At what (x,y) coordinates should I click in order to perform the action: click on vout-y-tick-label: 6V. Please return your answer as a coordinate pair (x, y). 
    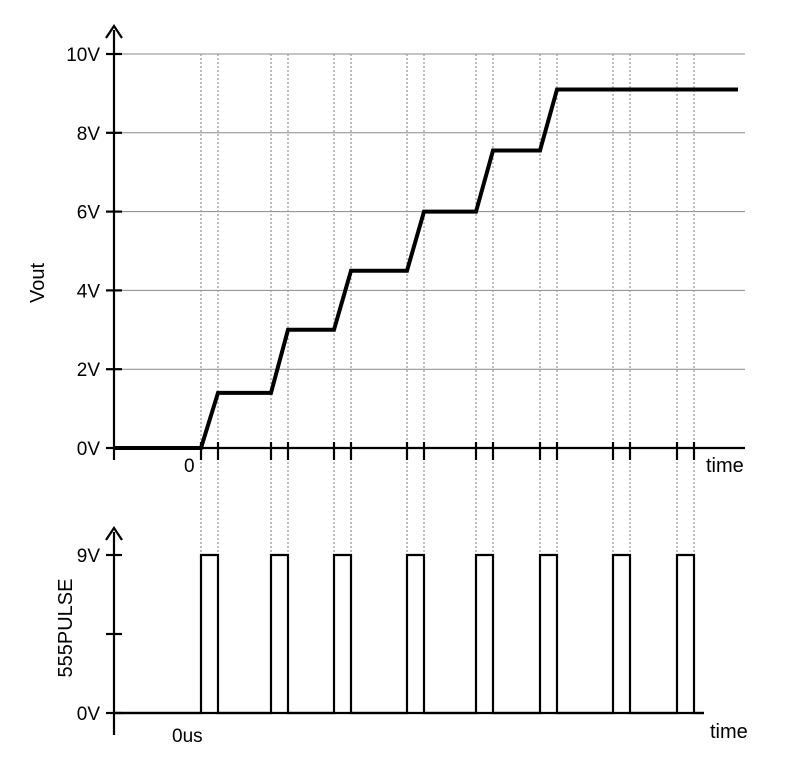
    Looking at the image, I should click on (89, 213).